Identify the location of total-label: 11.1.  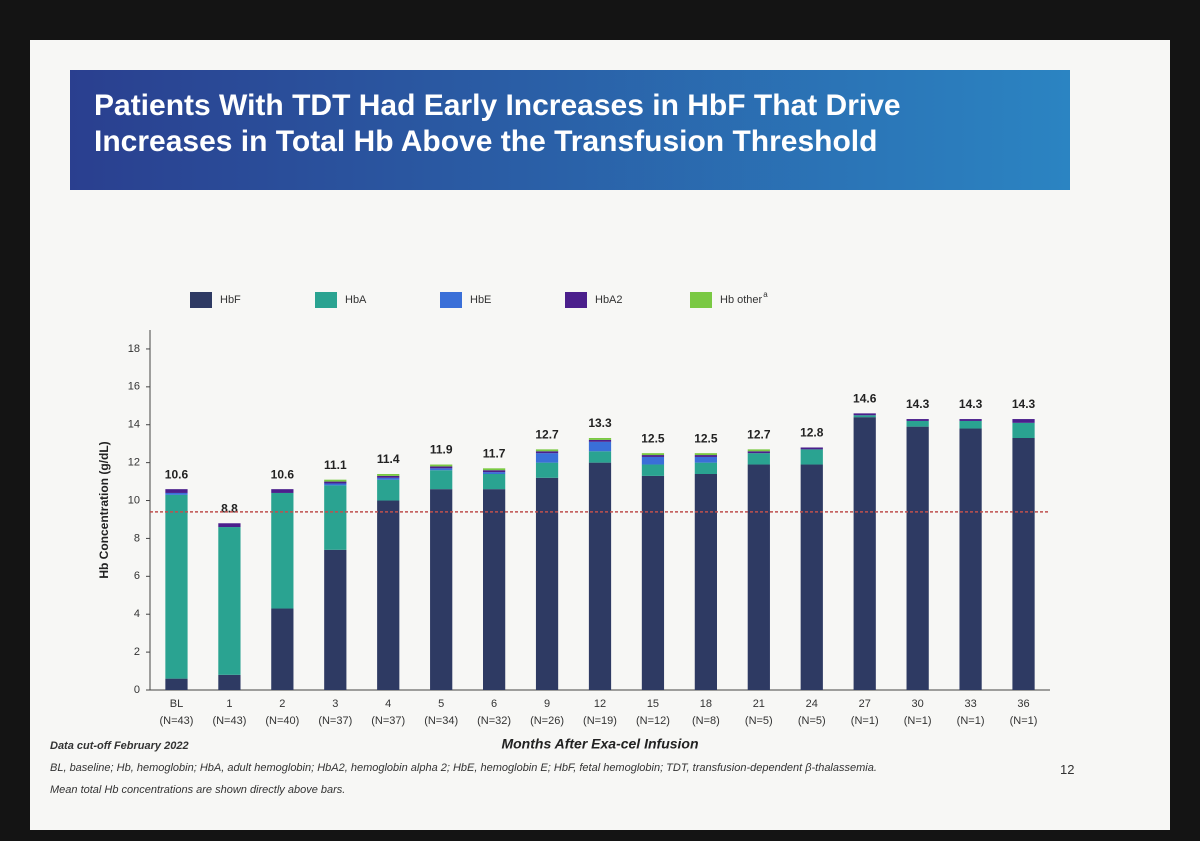
(335, 465).